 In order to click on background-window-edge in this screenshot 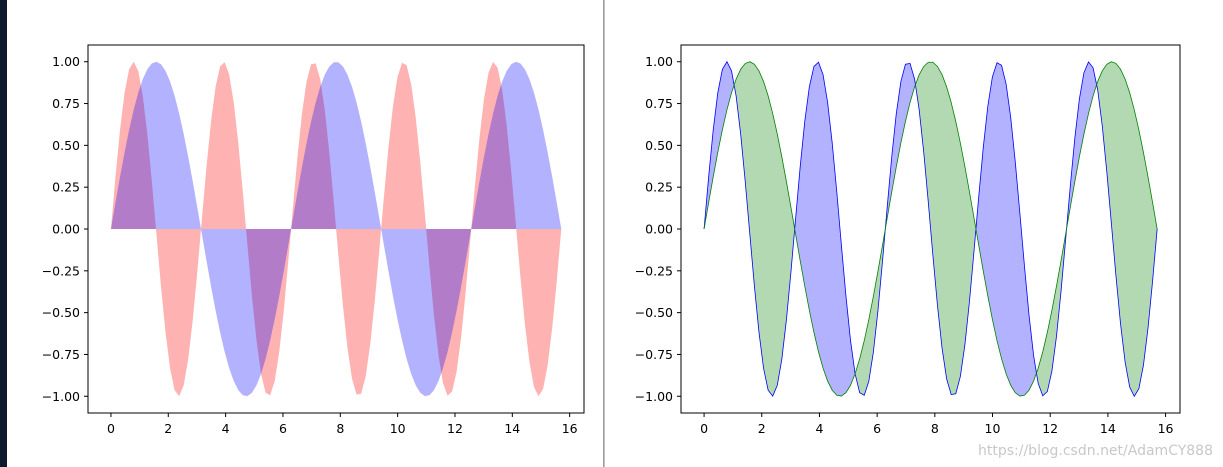, I will do `click(3, 233)`.